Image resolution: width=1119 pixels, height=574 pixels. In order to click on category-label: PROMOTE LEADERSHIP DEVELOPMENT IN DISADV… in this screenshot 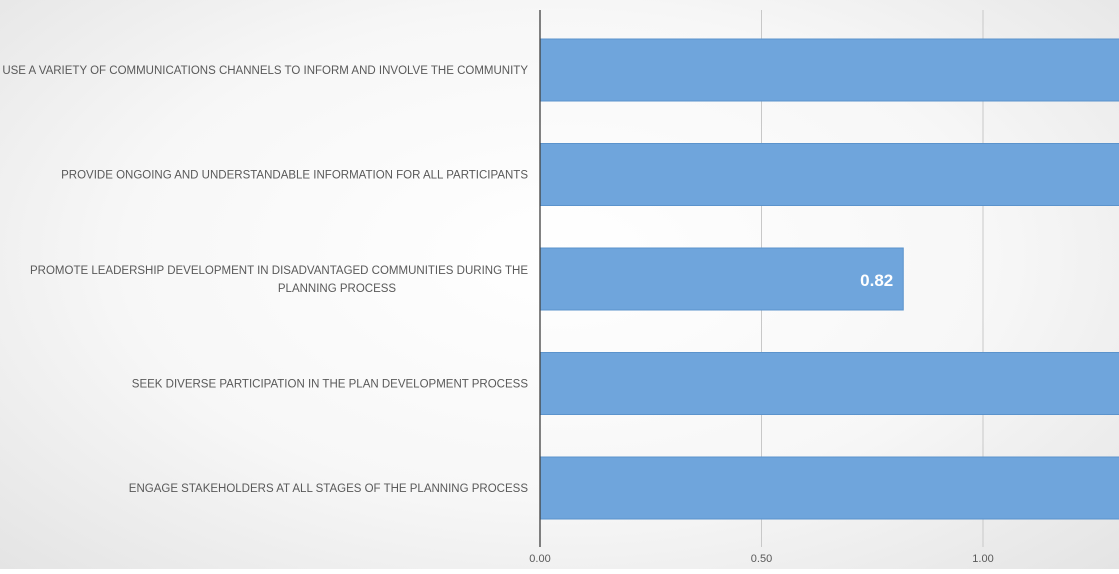, I will do `click(279, 280)`.